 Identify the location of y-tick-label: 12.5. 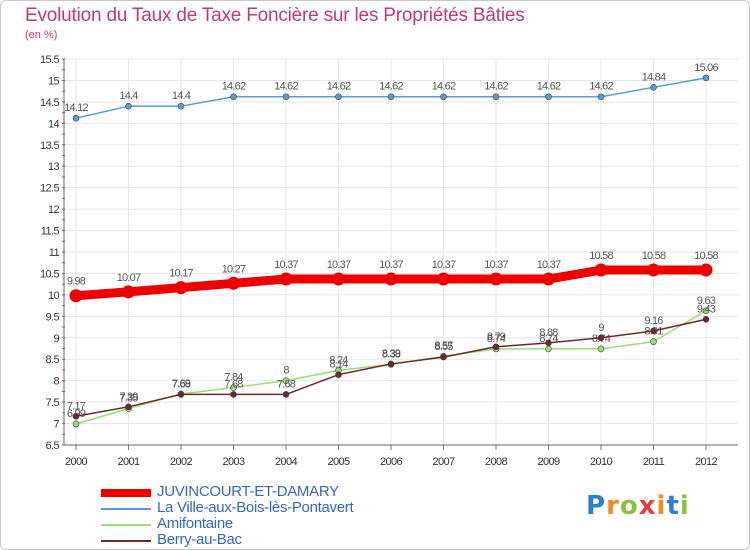
(49, 189).